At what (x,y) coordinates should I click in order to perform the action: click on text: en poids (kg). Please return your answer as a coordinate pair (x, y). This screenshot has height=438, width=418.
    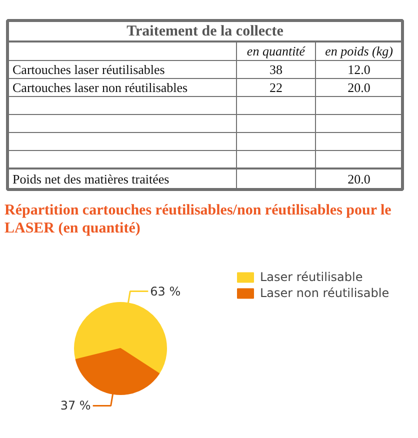
    Looking at the image, I should click on (359, 51).